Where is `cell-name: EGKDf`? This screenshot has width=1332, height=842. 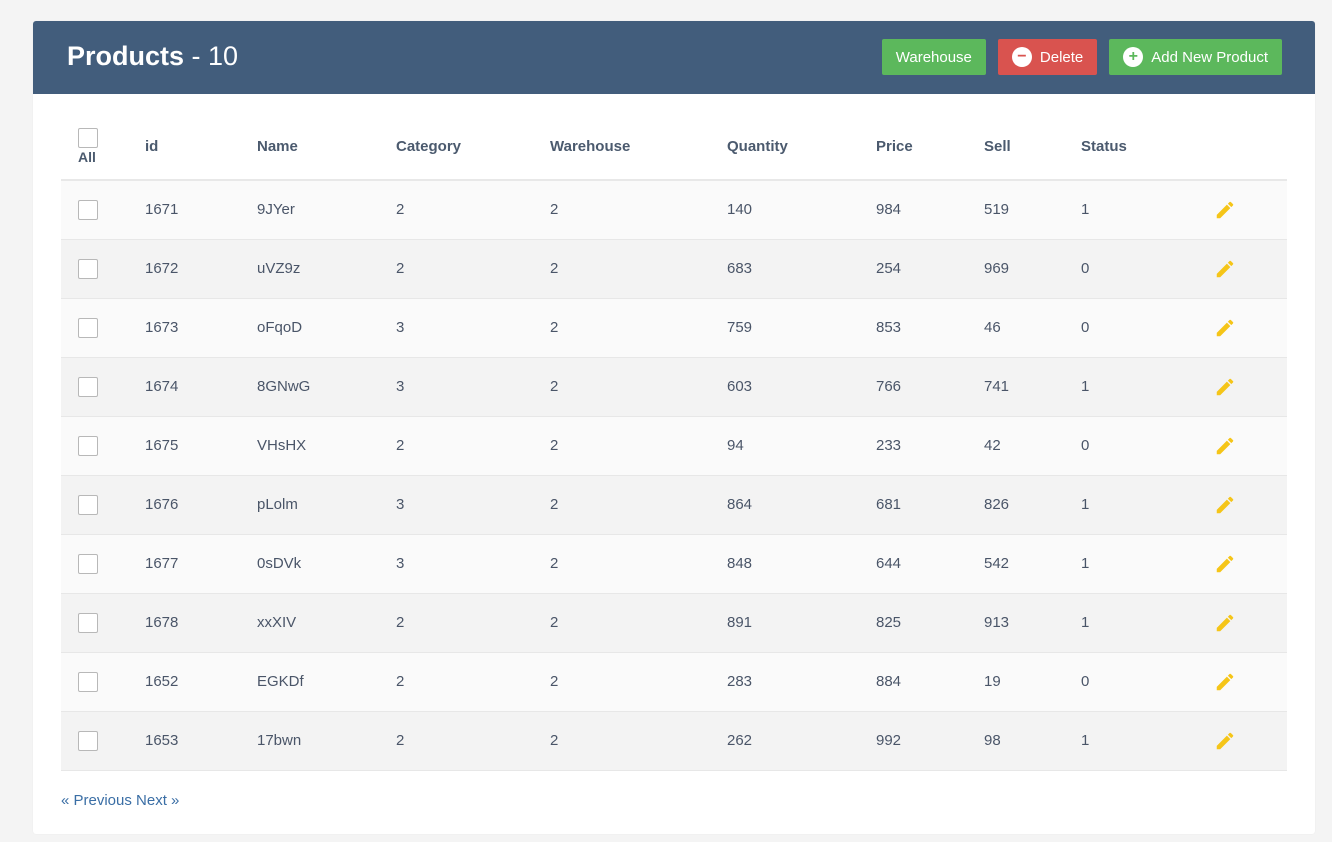 cell-name: EGKDf is located at coordinates (280, 681).